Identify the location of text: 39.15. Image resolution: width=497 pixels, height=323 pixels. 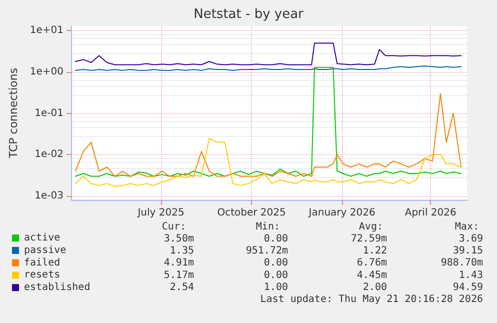
(467, 251).